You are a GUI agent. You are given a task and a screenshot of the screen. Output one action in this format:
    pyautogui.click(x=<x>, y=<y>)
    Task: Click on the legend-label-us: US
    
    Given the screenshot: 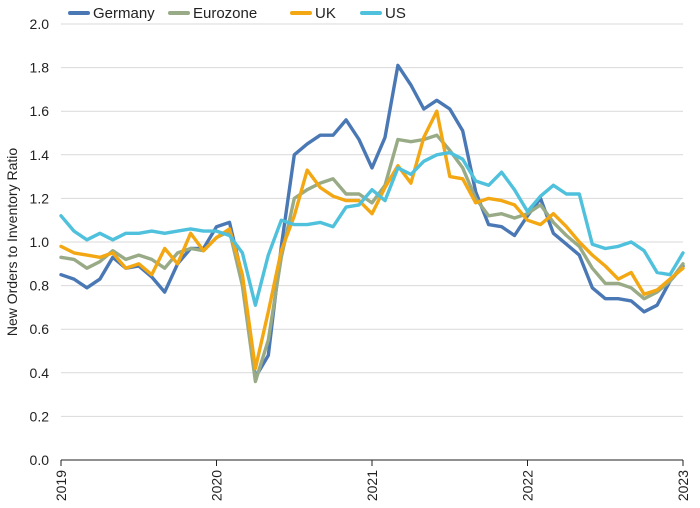 What is the action you would take?
    pyautogui.click(x=395, y=13)
    